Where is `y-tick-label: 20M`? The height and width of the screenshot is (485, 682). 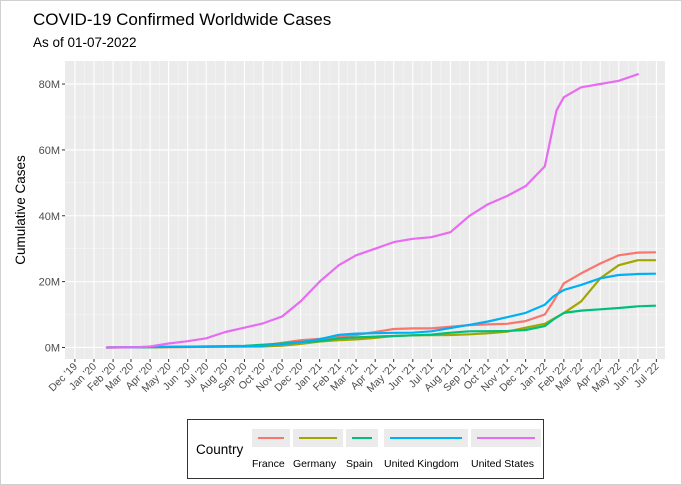
y-tick-label: 20M is located at coordinates (49, 283).